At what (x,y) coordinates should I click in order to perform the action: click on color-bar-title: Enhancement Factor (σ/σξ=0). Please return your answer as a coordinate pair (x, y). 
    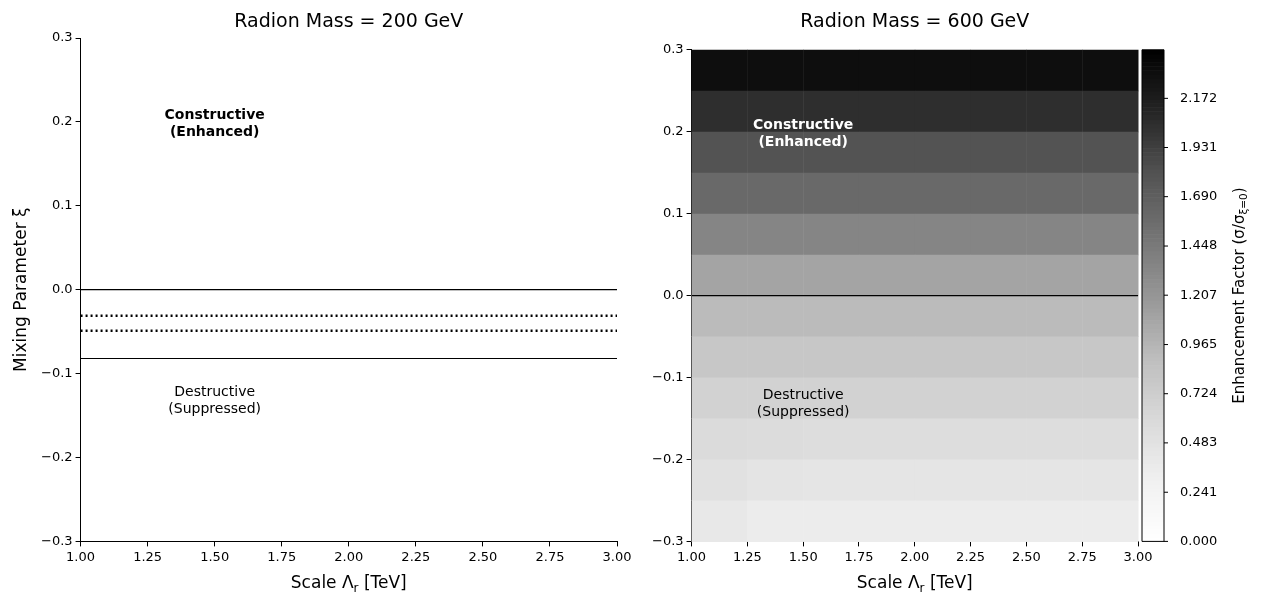
    Looking at the image, I should click on (1239, 295).